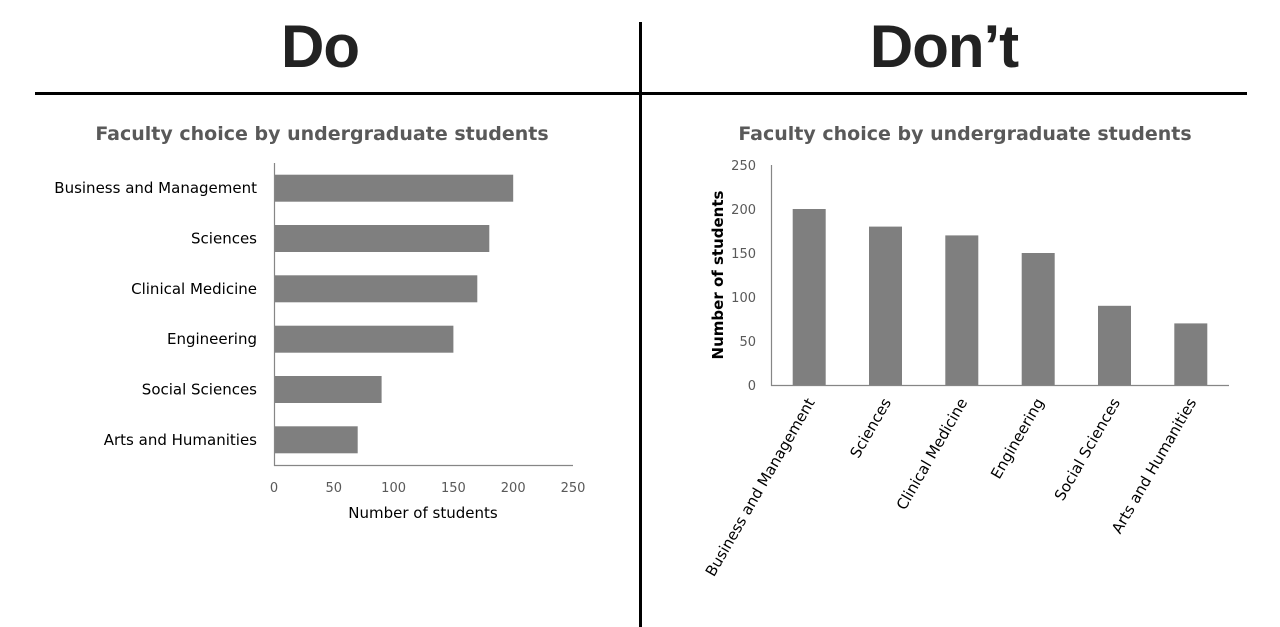  Describe the element at coordinates (932, 454) in the screenshot. I see `dont-category-label: Clinical Medicine` at that location.